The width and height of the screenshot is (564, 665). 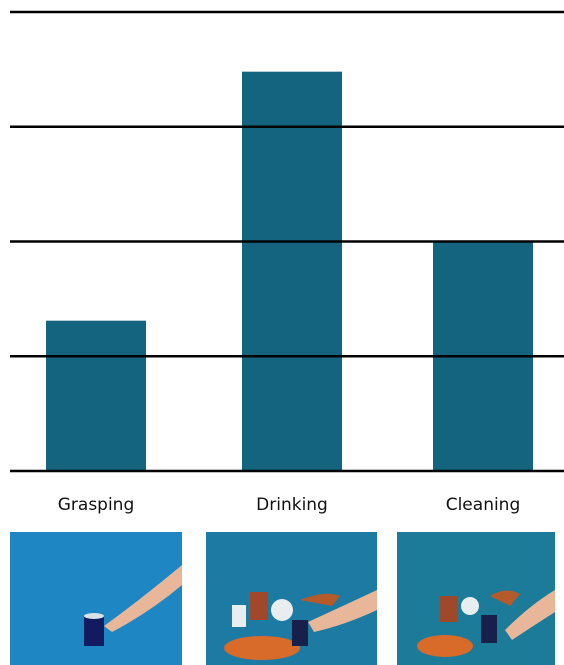 I want to click on x-tick-label: Grasping, so click(x=96, y=505).